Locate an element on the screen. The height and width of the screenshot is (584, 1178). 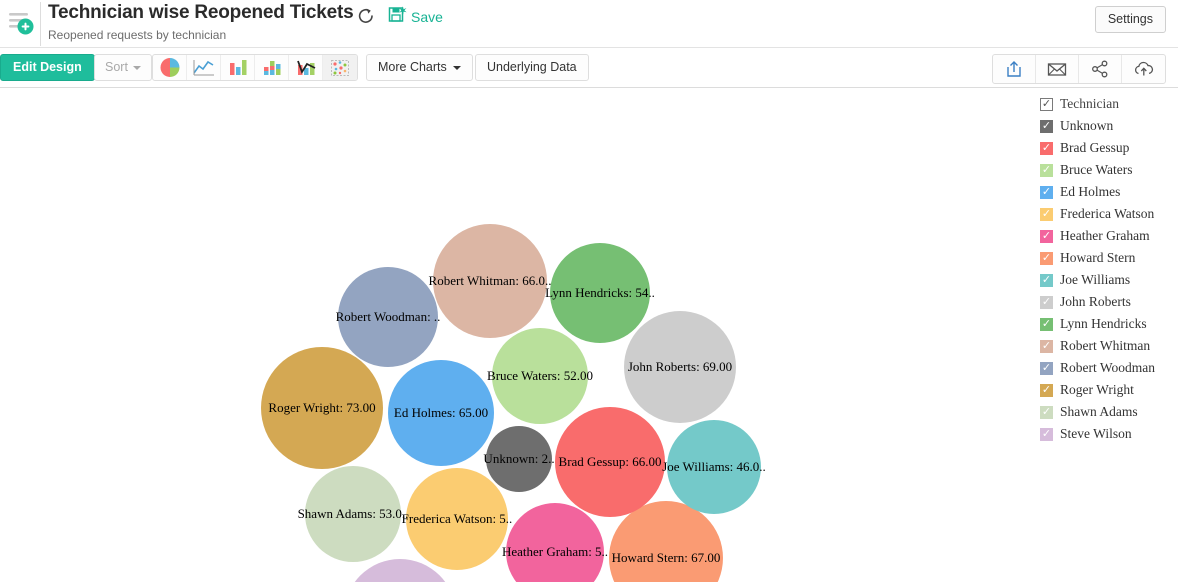
legend-item-heather-graham: ✓ Heather Graham is located at coordinates (1109, 236).